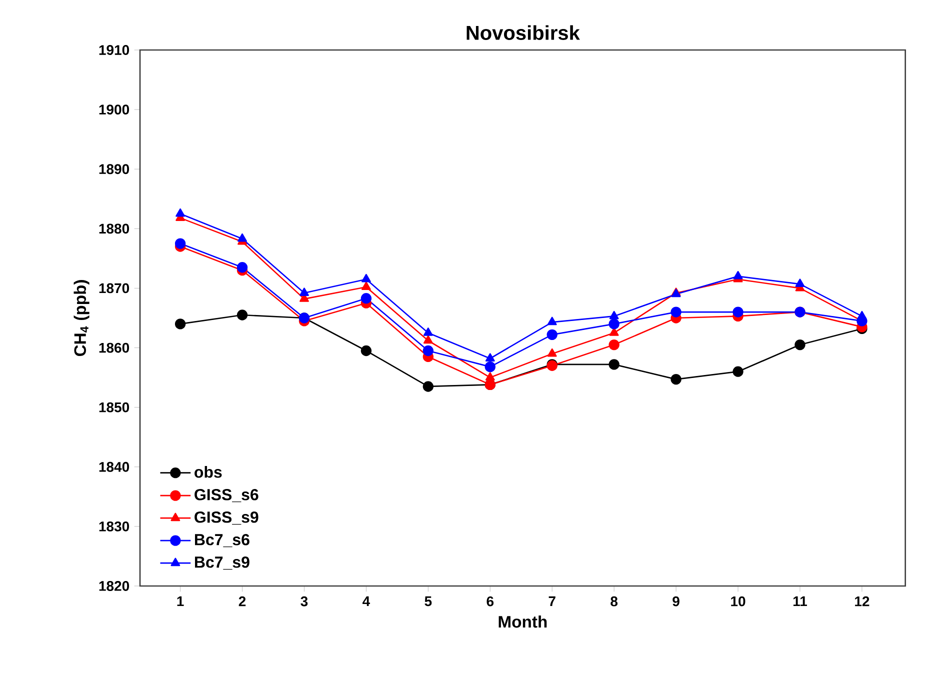 The height and width of the screenshot is (674, 935). I want to click on y-tick-label: 1850, so click(114, 407).